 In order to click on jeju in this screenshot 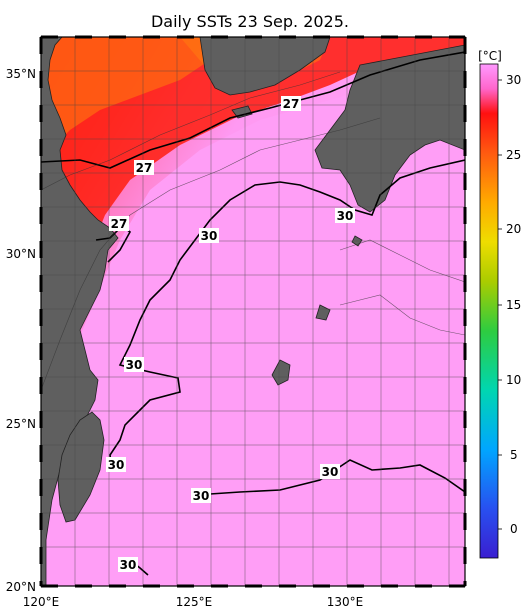, I will do `click(242, 112)`.